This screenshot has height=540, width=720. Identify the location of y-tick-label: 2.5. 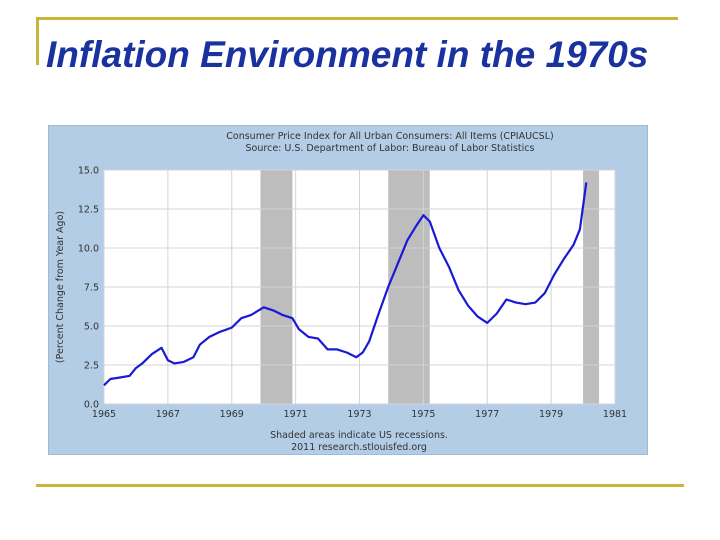
(91, 366).